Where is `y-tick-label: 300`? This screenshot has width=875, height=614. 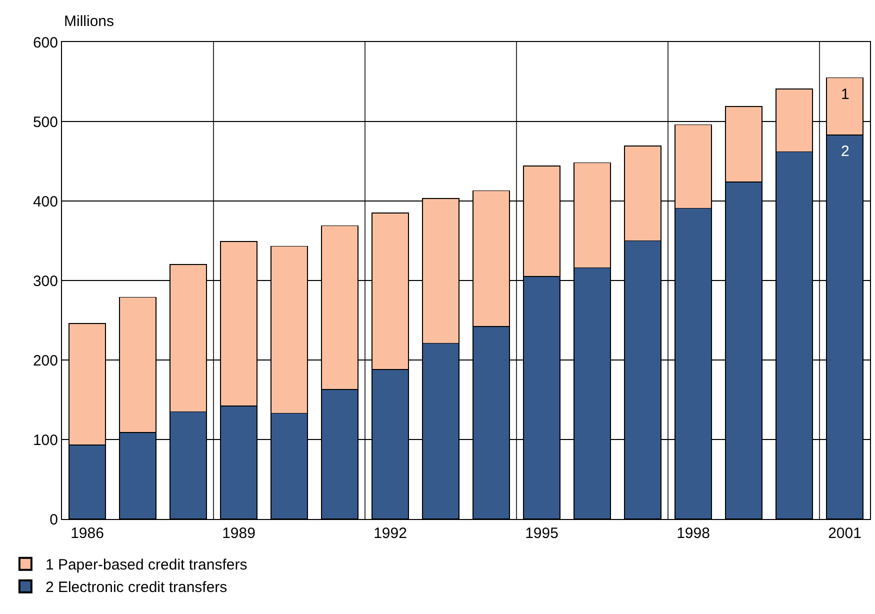 y-tick-label: 300 is located at coordinates (45, 281).